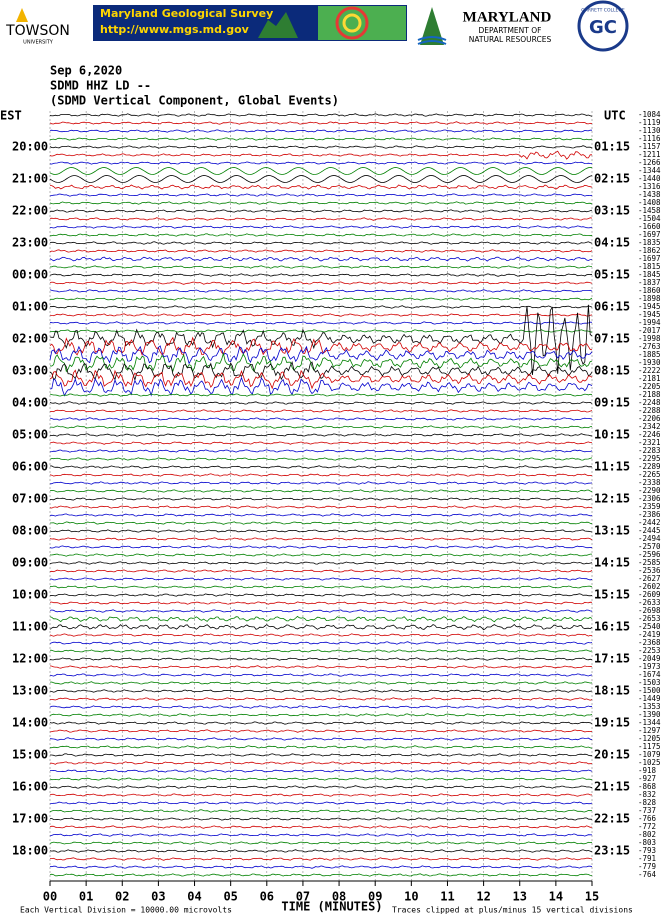 The height and width of the screenshot is (923, 670). Describe the element at coordinates (647, 826) in the screenshot. I see `trace-offset: -772` at that location.